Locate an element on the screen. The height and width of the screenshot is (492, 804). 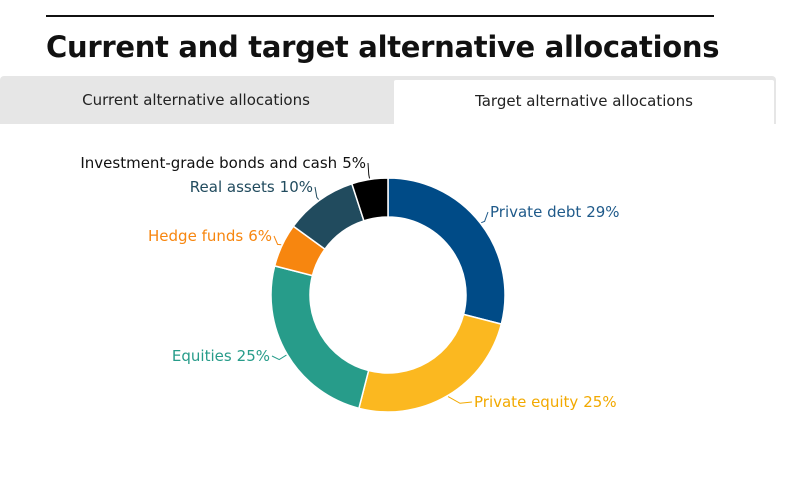
value-label: 6% is located at coordinates (260, 236).